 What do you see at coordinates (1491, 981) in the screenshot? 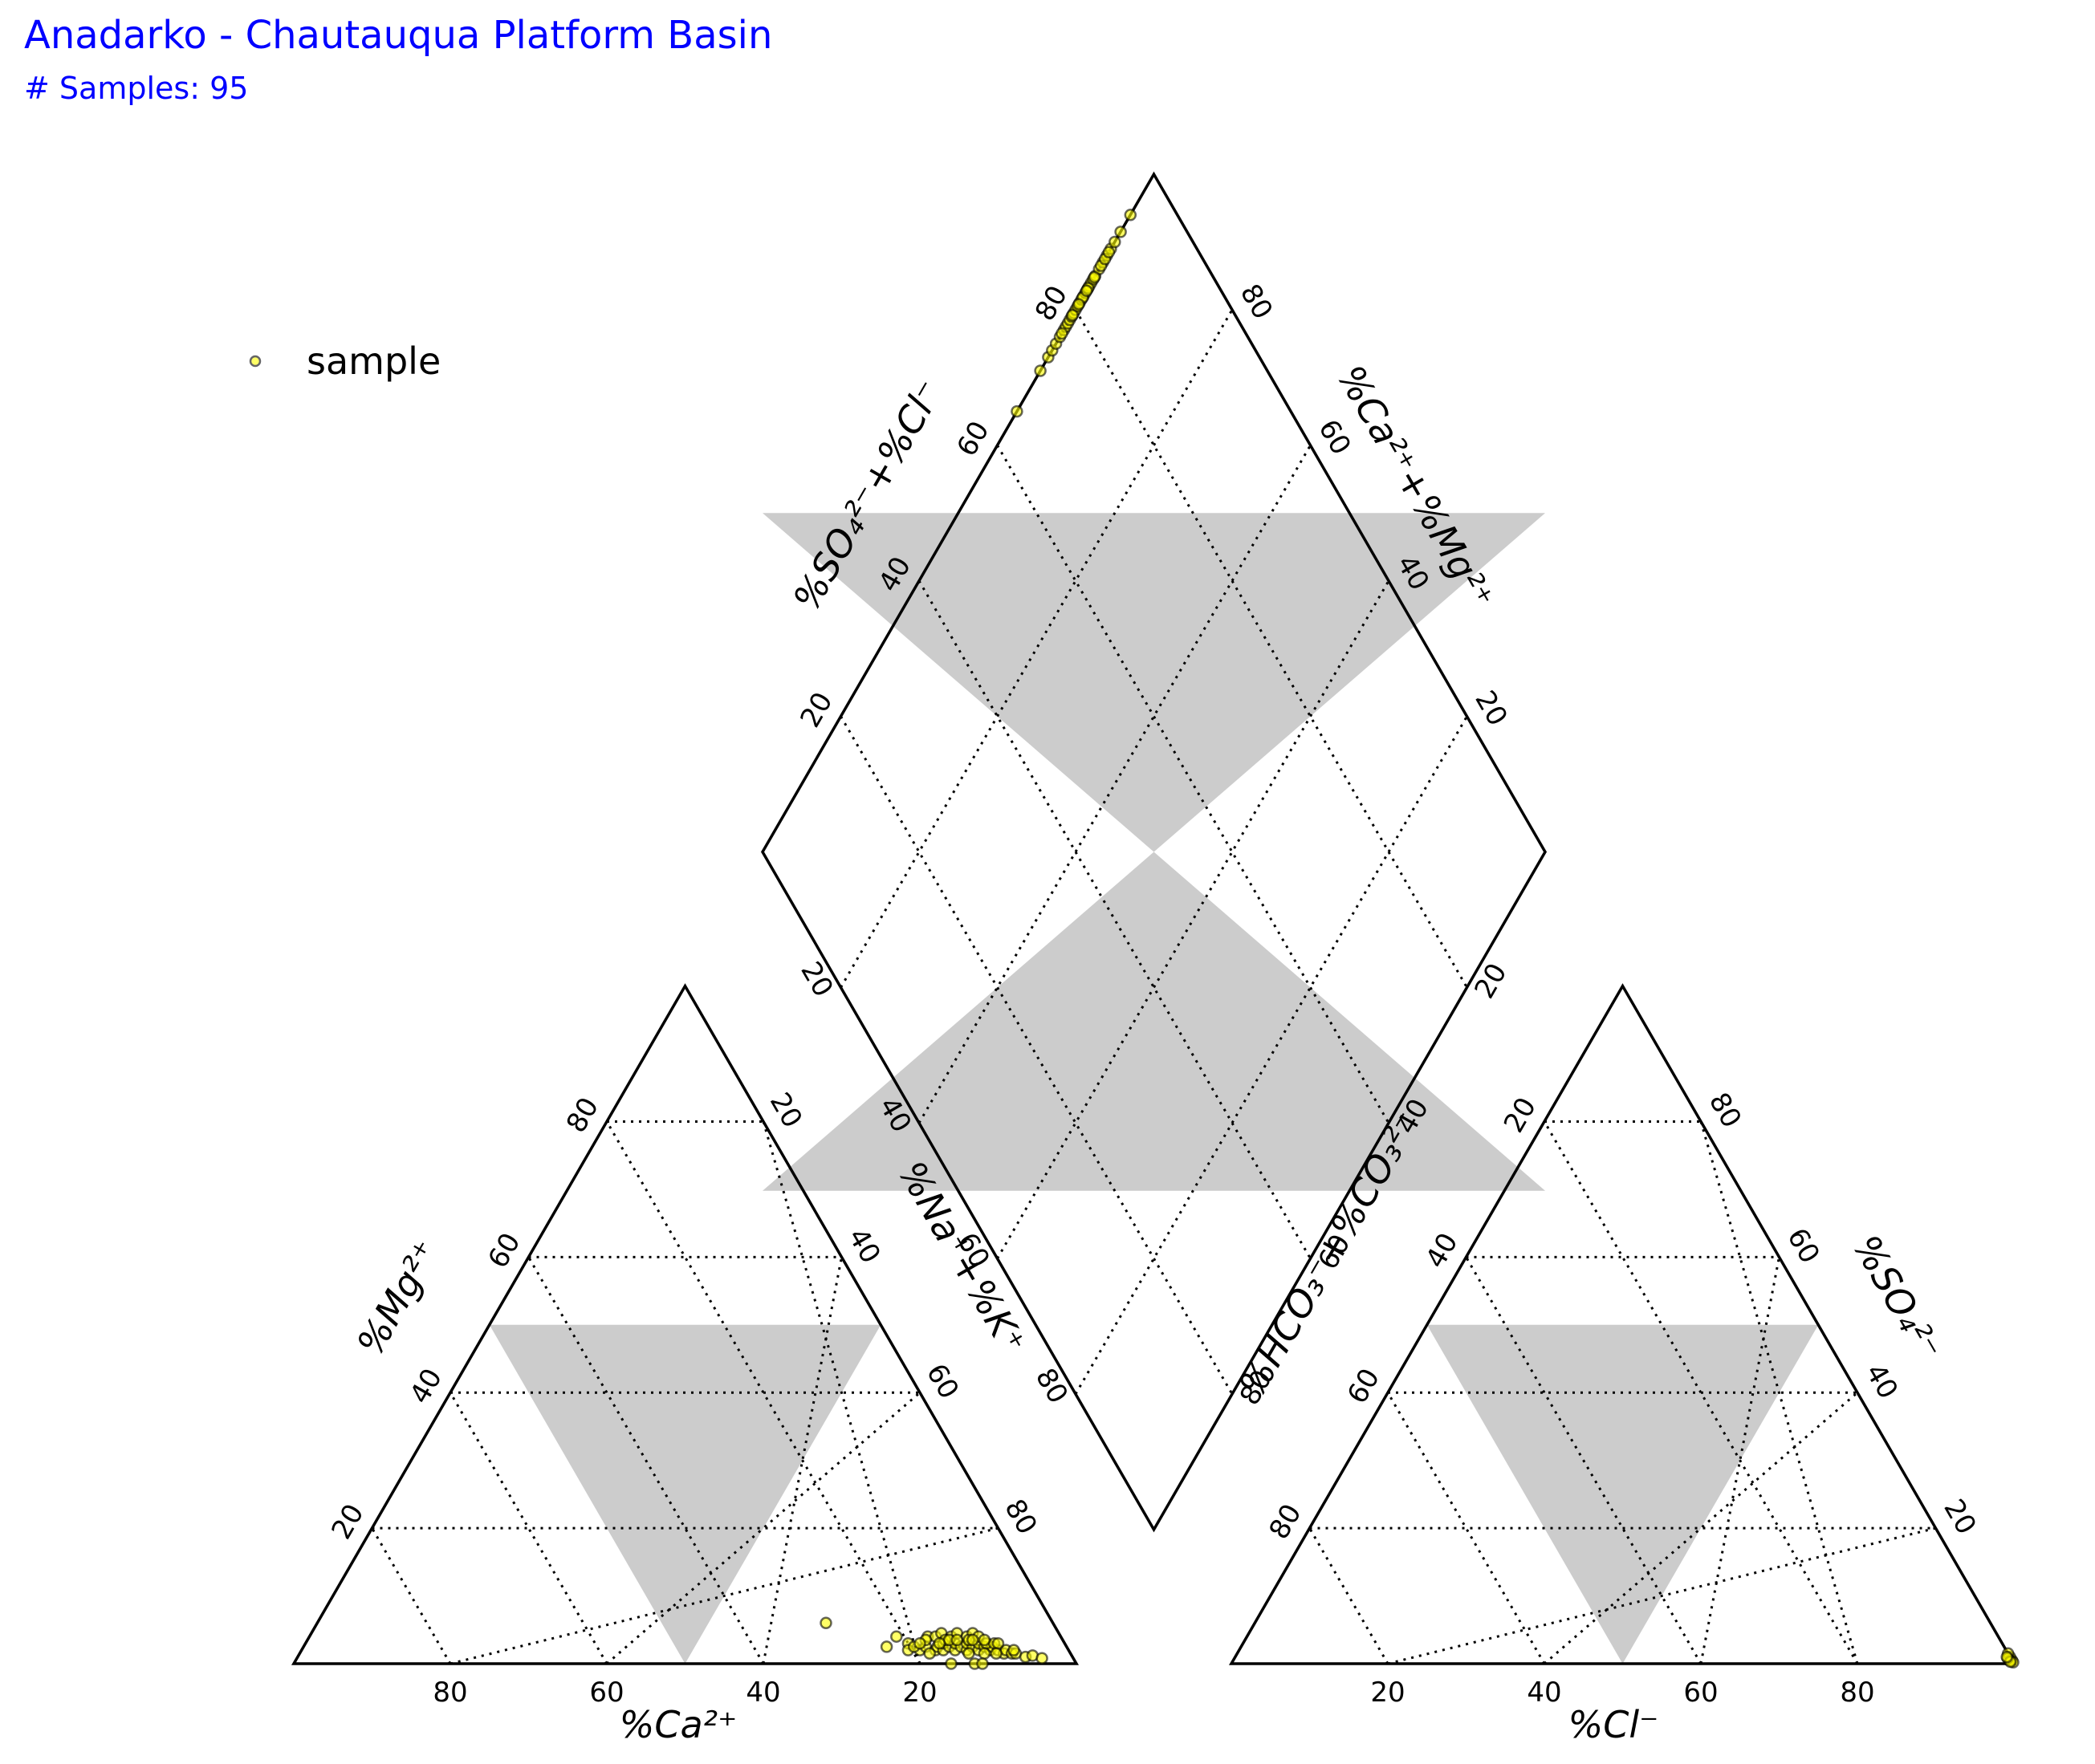
I see `tick-dlr-0: 20` at bounding box center [1491, 981].